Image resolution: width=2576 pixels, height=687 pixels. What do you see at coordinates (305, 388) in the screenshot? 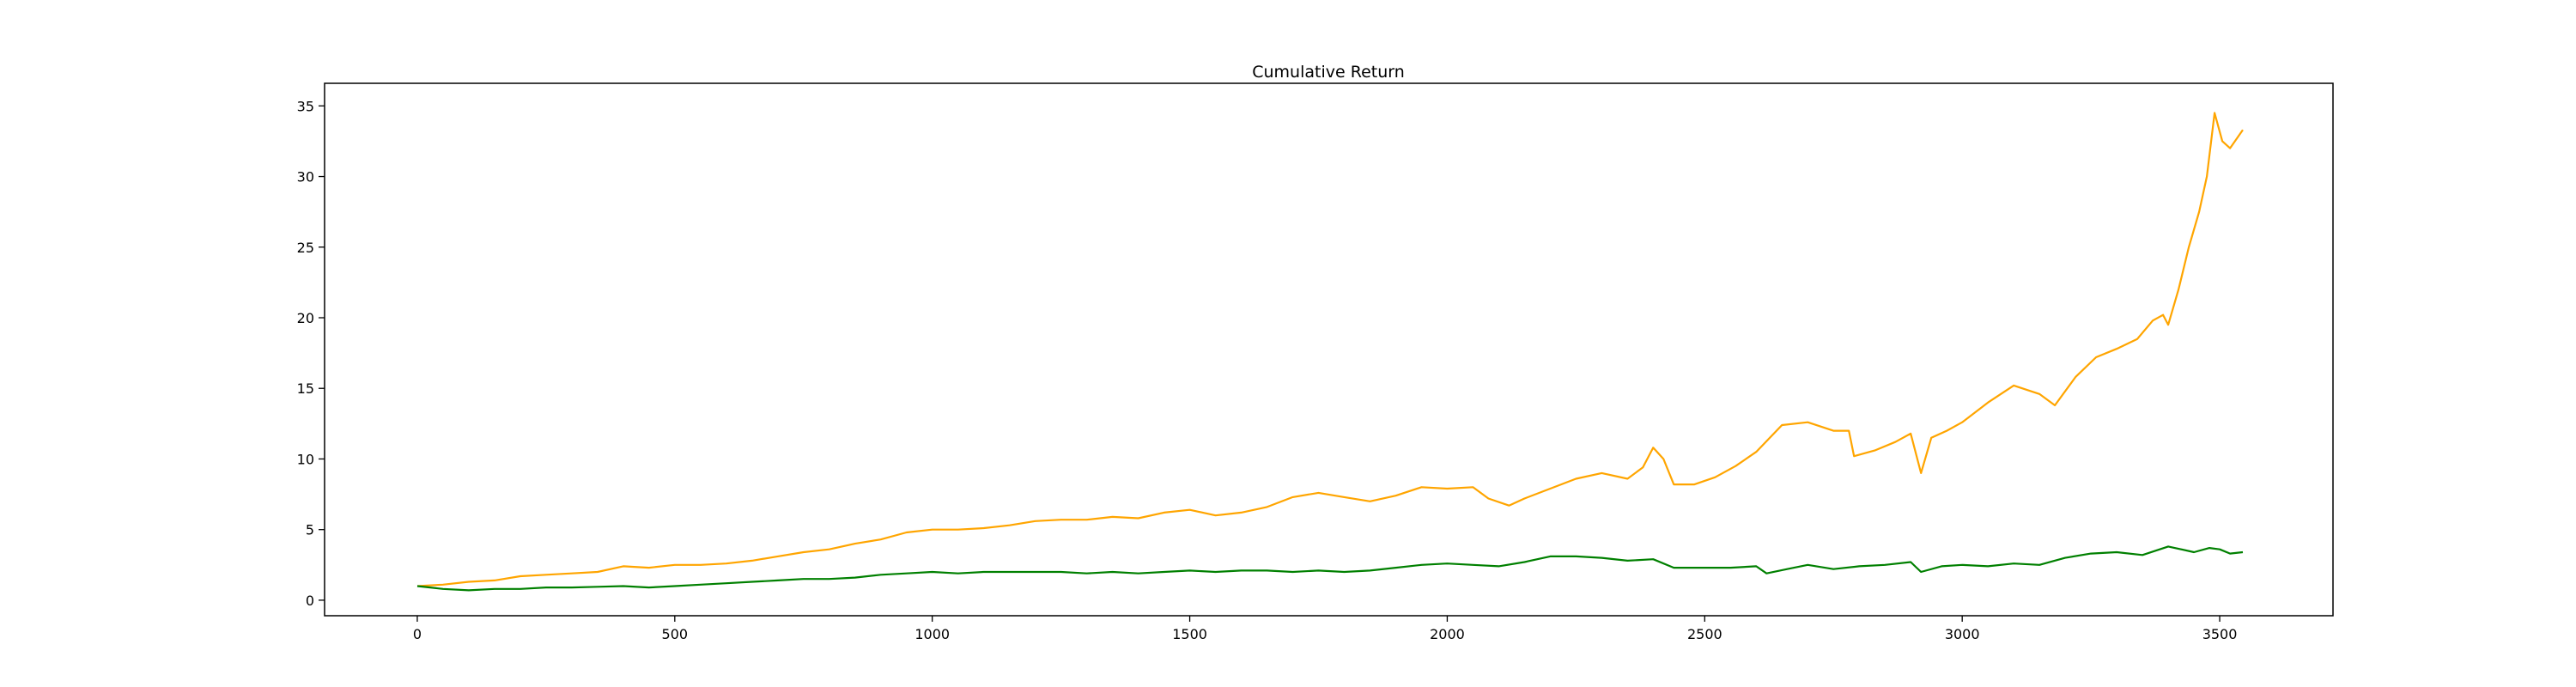
I see `y-tick-label: 15` at bounding box center [305, 388].